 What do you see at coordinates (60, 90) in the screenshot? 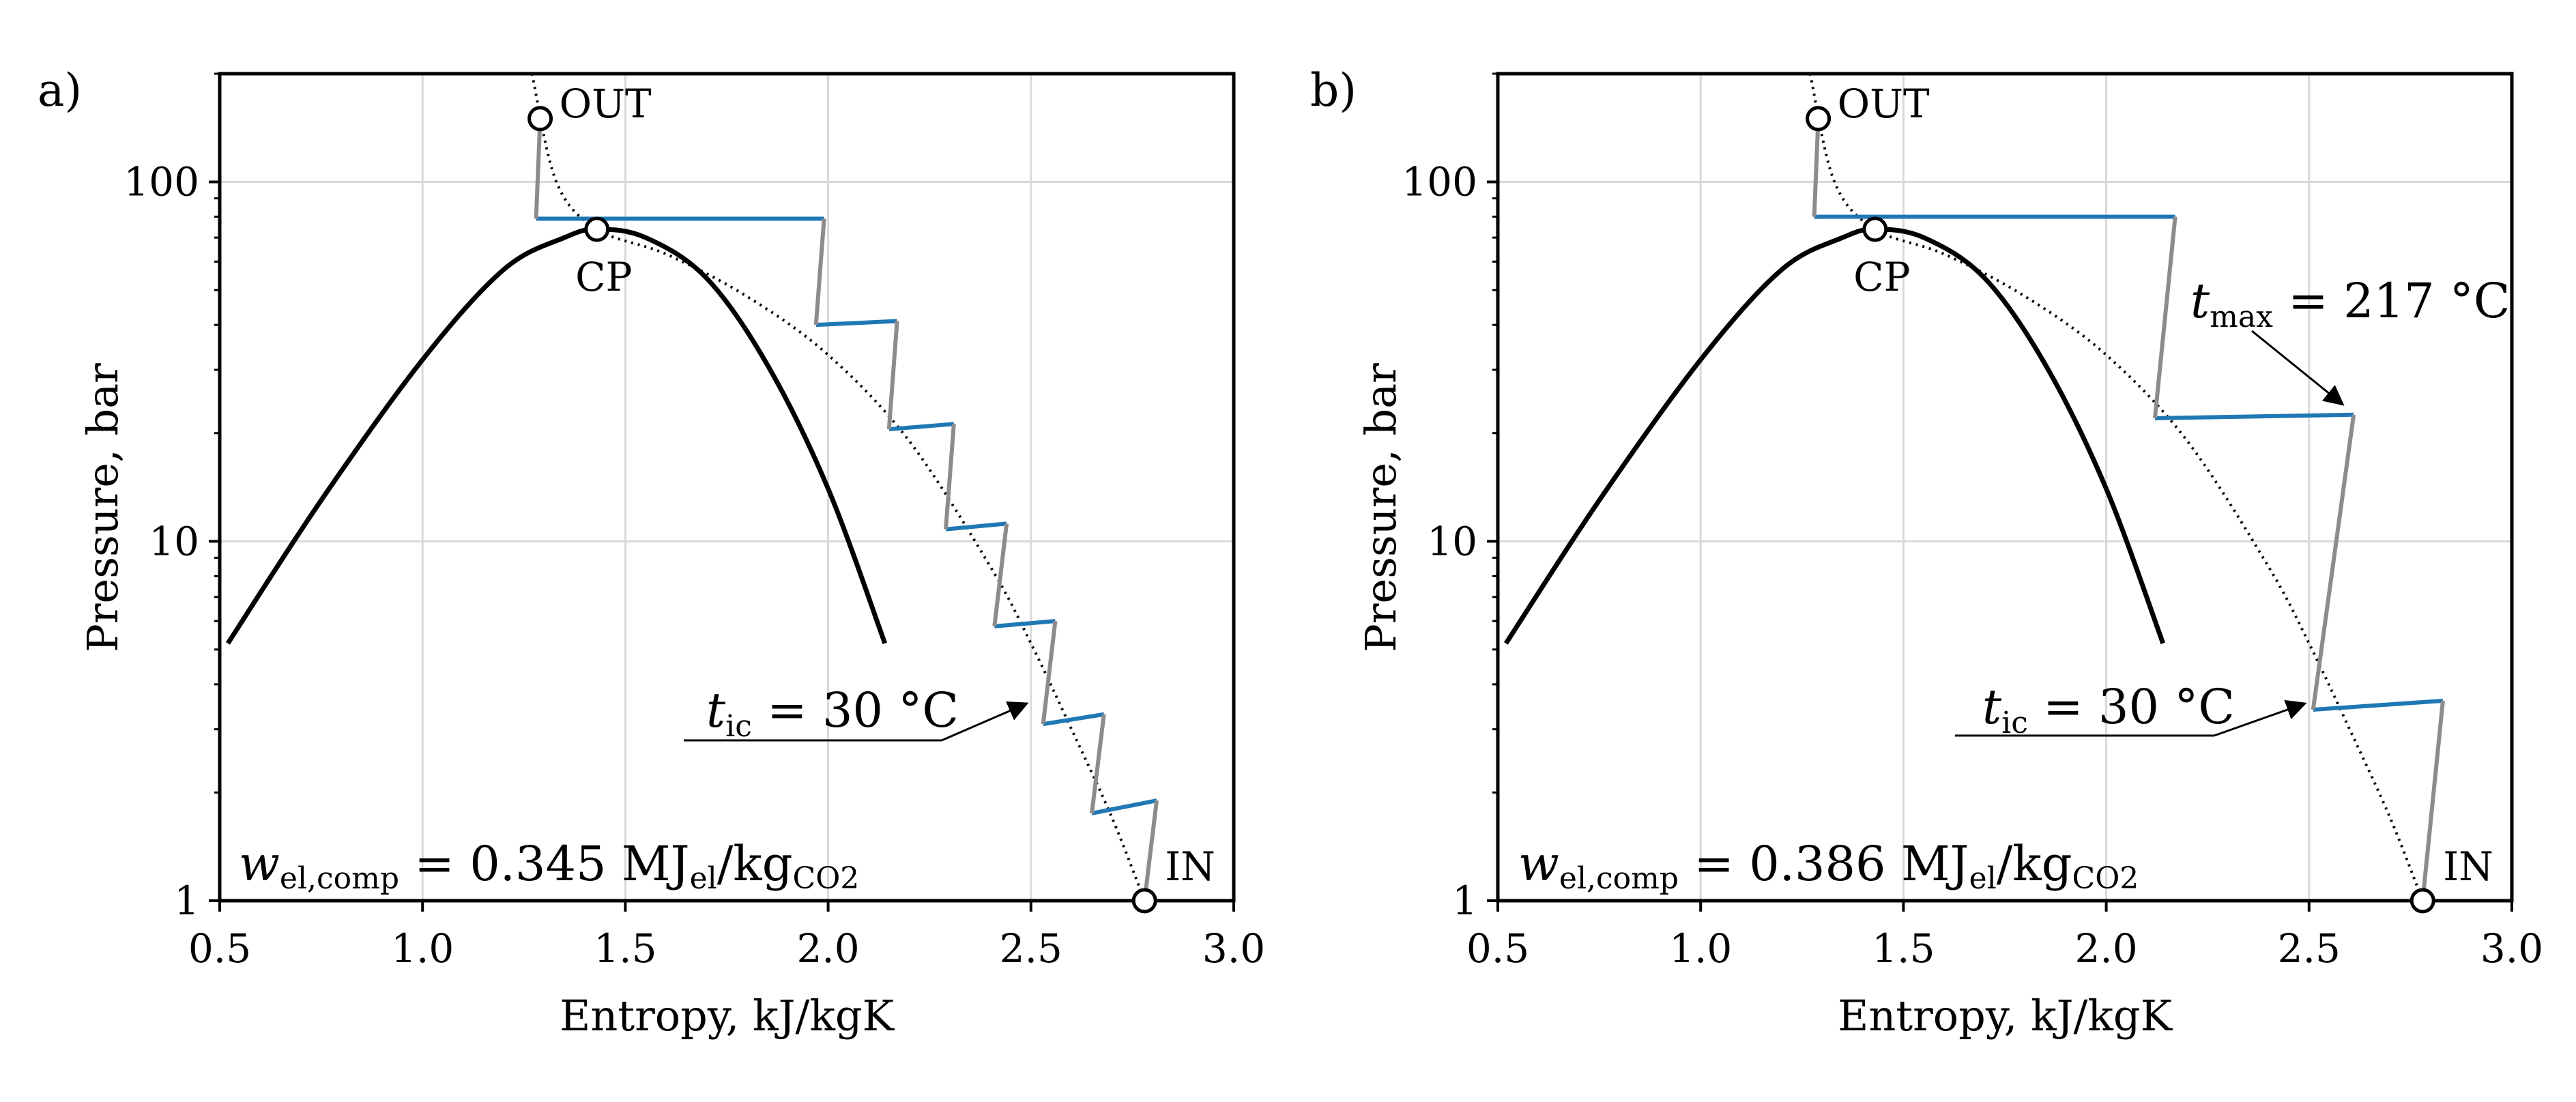
I see `panel-label: a)` at bounding box center [60, 90].